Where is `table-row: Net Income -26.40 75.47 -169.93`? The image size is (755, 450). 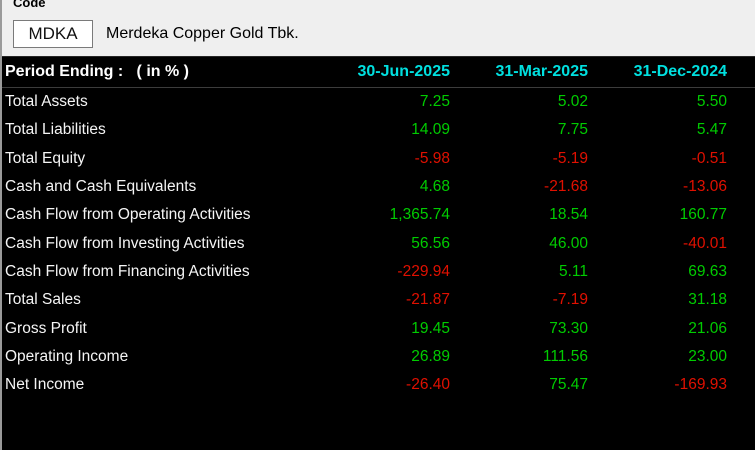
table-row: Net Income -26.40 75.47 -169.93 is located at coordinates (378, 385).